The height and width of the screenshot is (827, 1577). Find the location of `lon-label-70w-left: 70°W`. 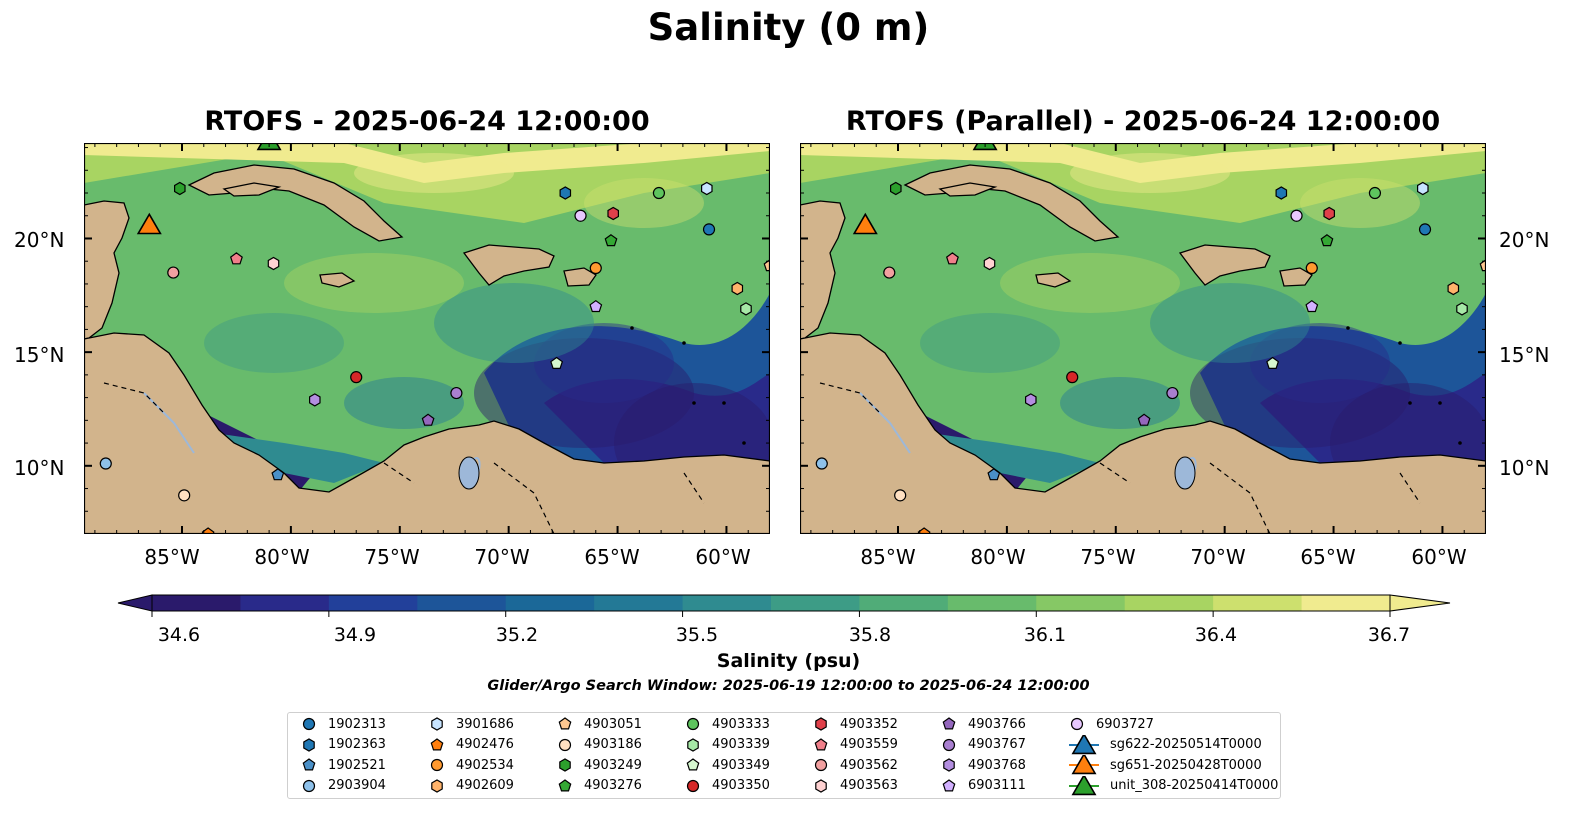

lon-label-70w-left: 70°W is located at coordinates (502, 557).